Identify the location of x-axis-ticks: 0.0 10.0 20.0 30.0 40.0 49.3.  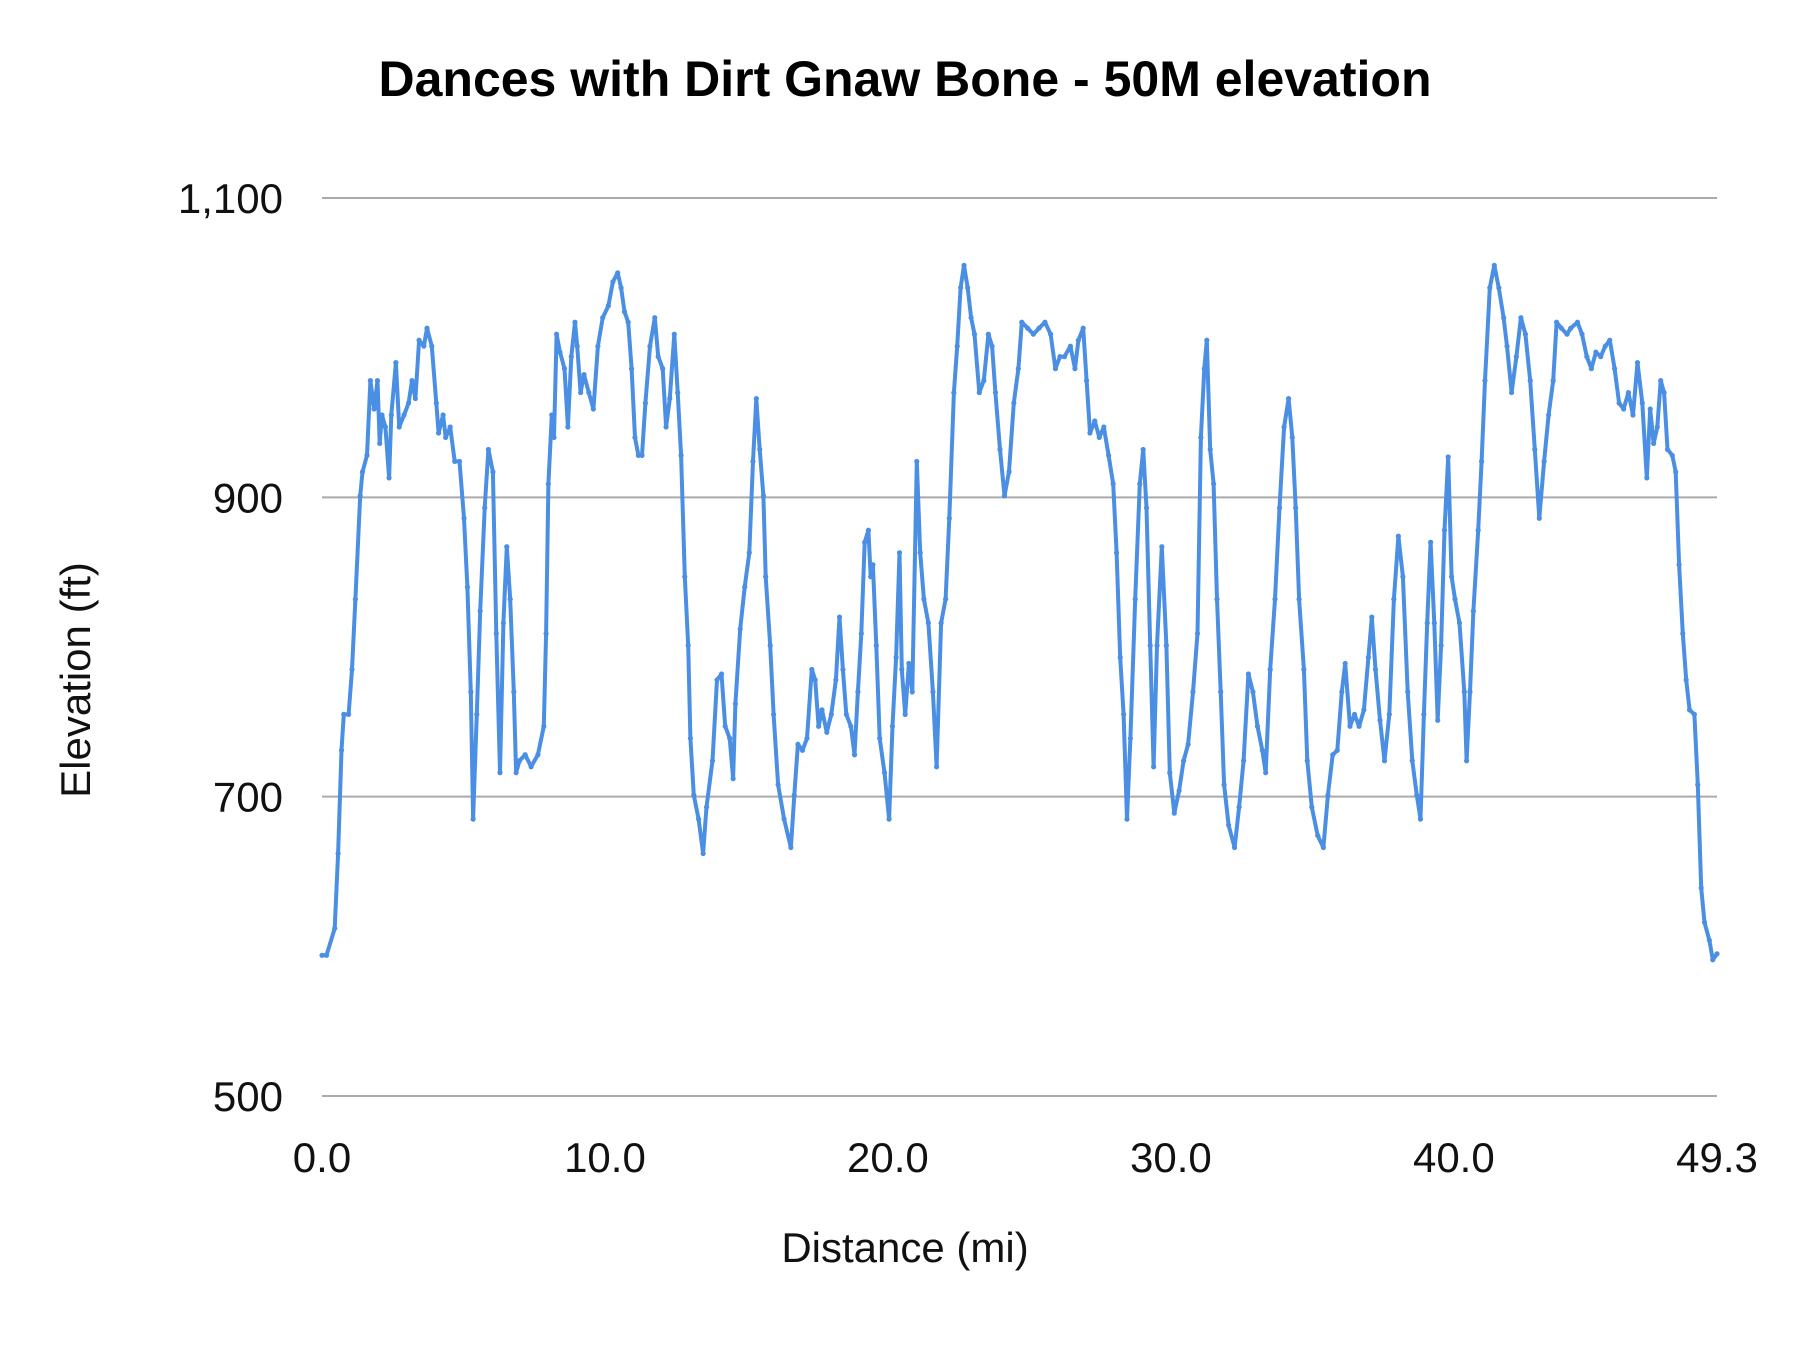
(1025, 1157).